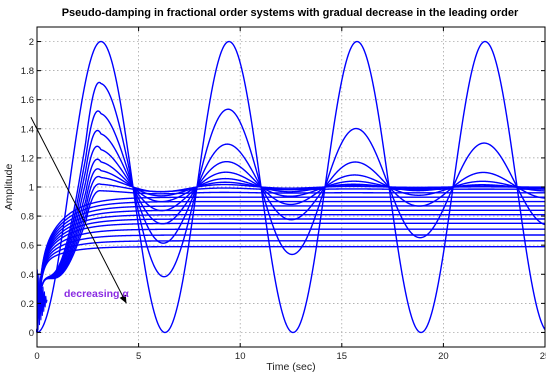 This screenshot has height=374, width=546. What do you see at coordinates (543, 356) in the screenshot?
I see `x-tick-label: 25` at bounding box center [543, 356].